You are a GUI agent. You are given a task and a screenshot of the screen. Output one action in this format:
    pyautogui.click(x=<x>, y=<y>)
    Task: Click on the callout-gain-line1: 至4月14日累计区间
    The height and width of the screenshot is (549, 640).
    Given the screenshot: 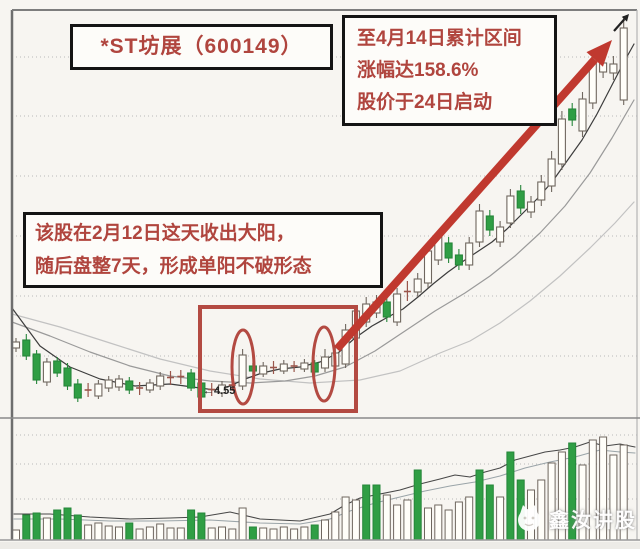 What is the action you would take?
    pyautogui.click(x=439, y=38)
    